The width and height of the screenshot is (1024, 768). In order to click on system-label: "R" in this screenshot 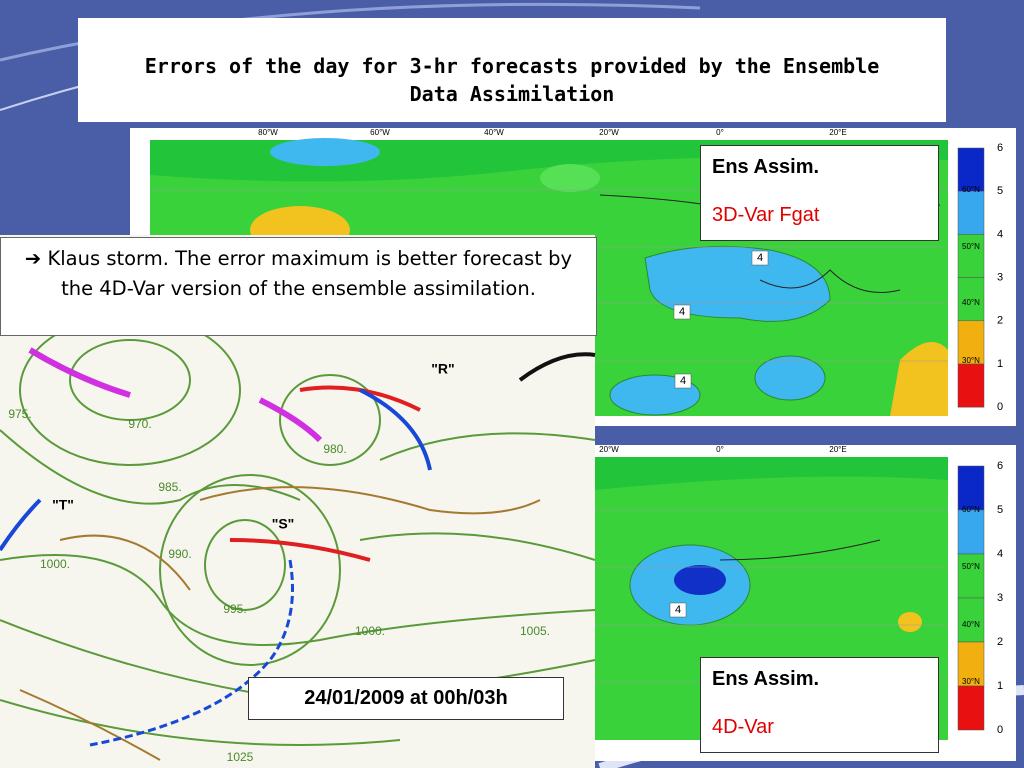, I will do `click(442, 369)`.